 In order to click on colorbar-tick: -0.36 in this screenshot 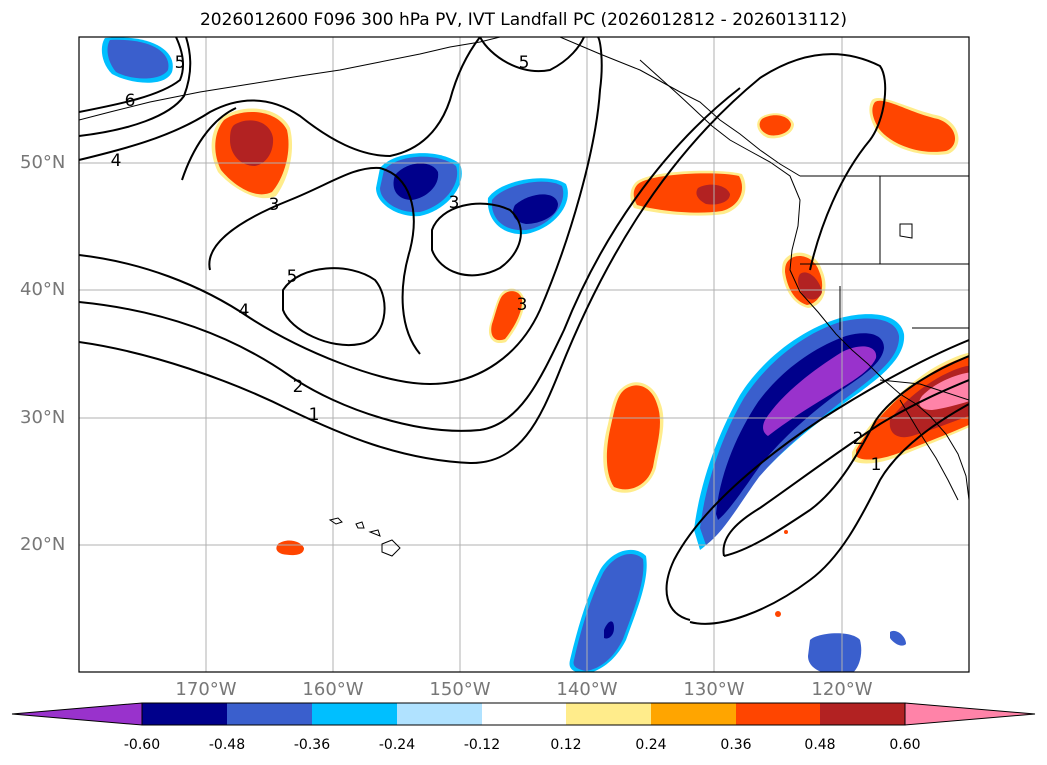, I will do `click(312, 745)`.